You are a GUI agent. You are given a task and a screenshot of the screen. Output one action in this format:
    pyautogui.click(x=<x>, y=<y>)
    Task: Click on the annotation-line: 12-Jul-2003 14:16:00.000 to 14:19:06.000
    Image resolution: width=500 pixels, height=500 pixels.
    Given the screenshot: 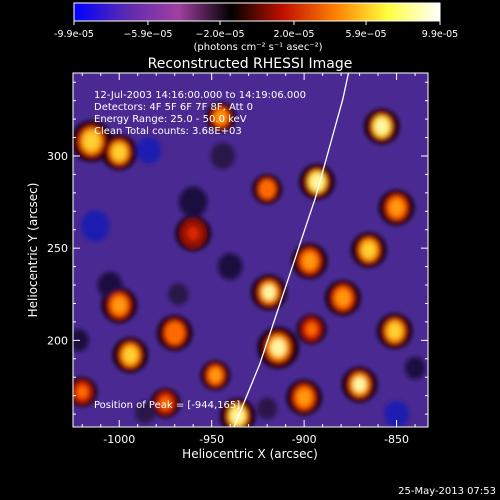 What is the action you would take?
    pyautogui.click(x=200, y=95)
    